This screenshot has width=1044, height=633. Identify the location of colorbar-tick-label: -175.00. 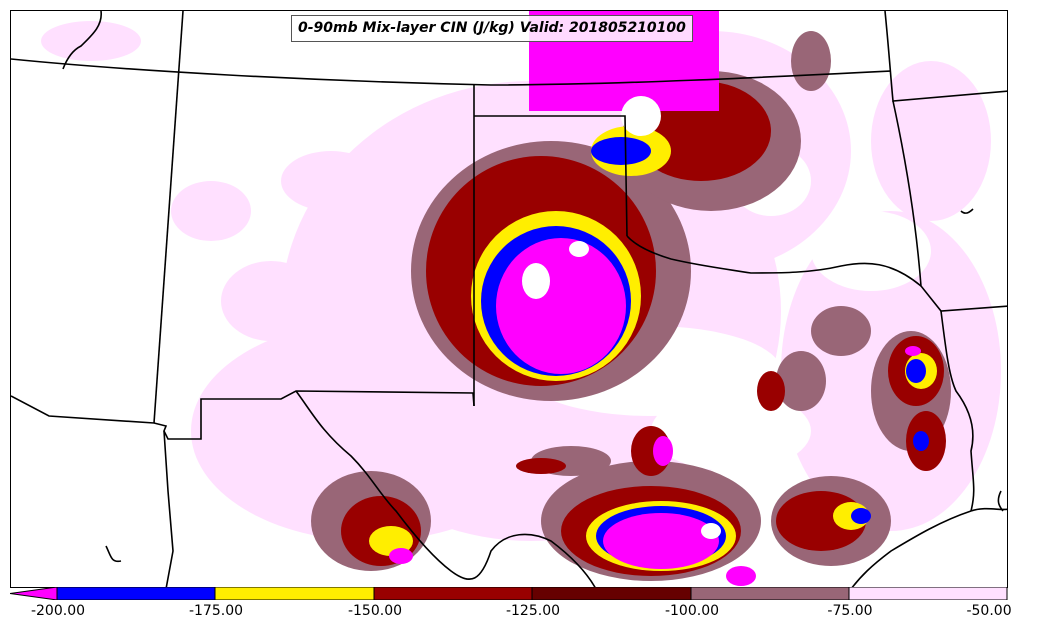
(216, 611).